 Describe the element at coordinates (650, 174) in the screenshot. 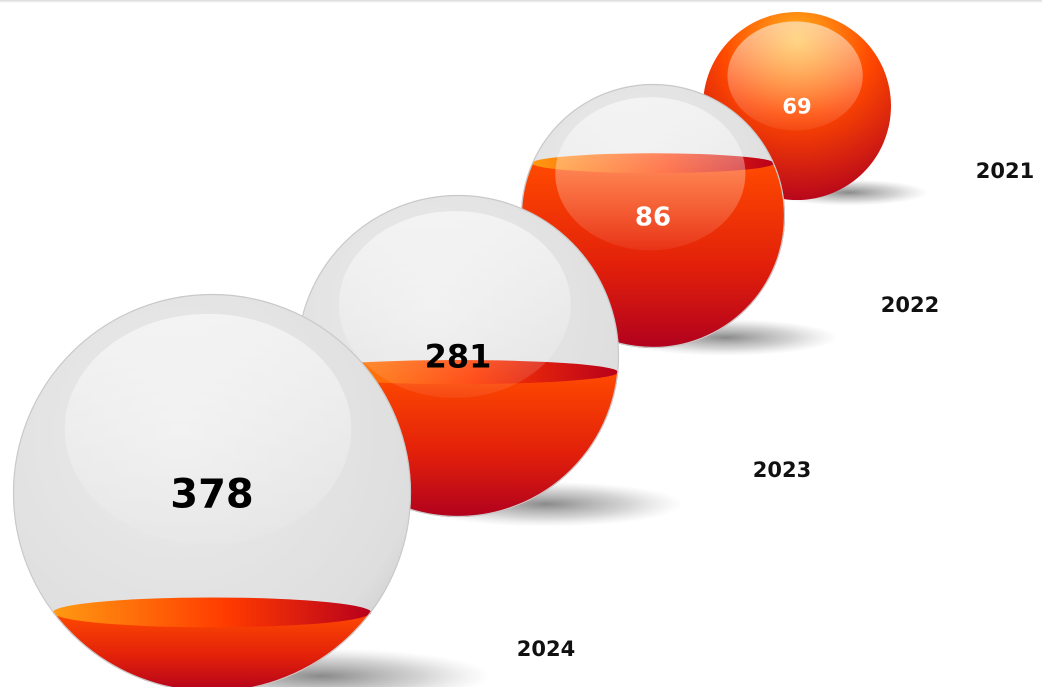

I see `bubble-highlight-2022` at that location.